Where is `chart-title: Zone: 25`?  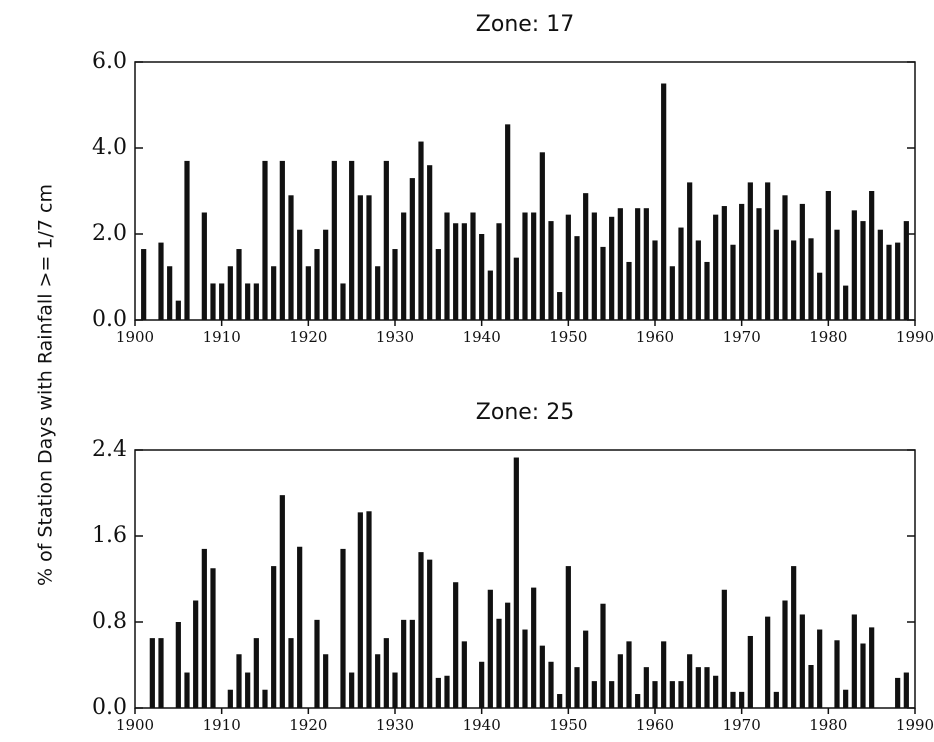
chart-title: Zone: 25 is located at coordinates (525, 412).